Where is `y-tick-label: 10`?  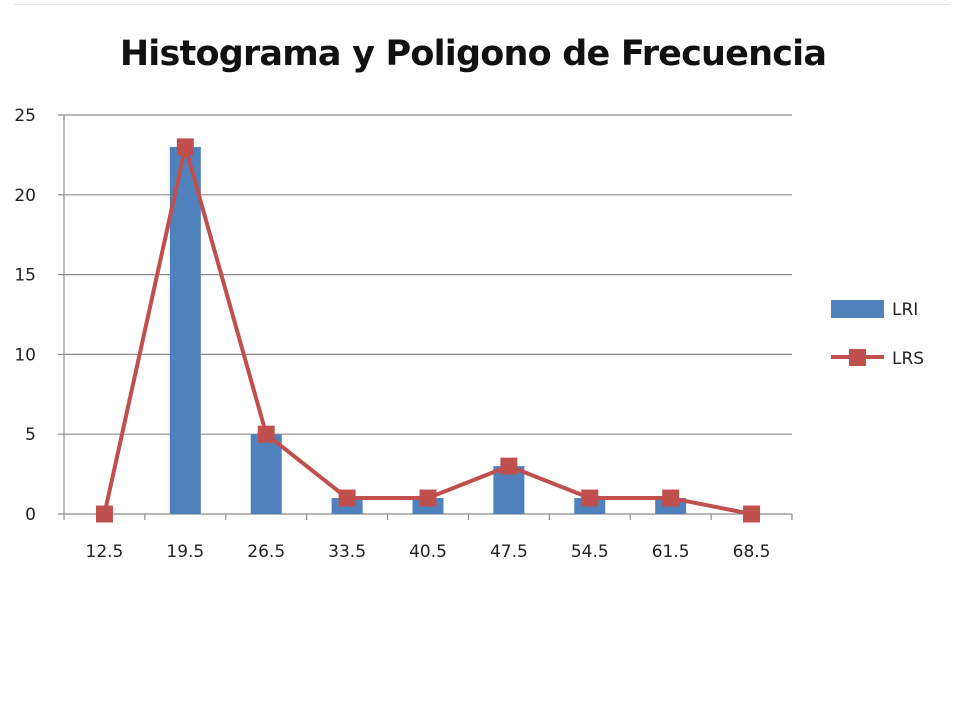
y-tick-label: 10 is located at coordinates (25, 355).